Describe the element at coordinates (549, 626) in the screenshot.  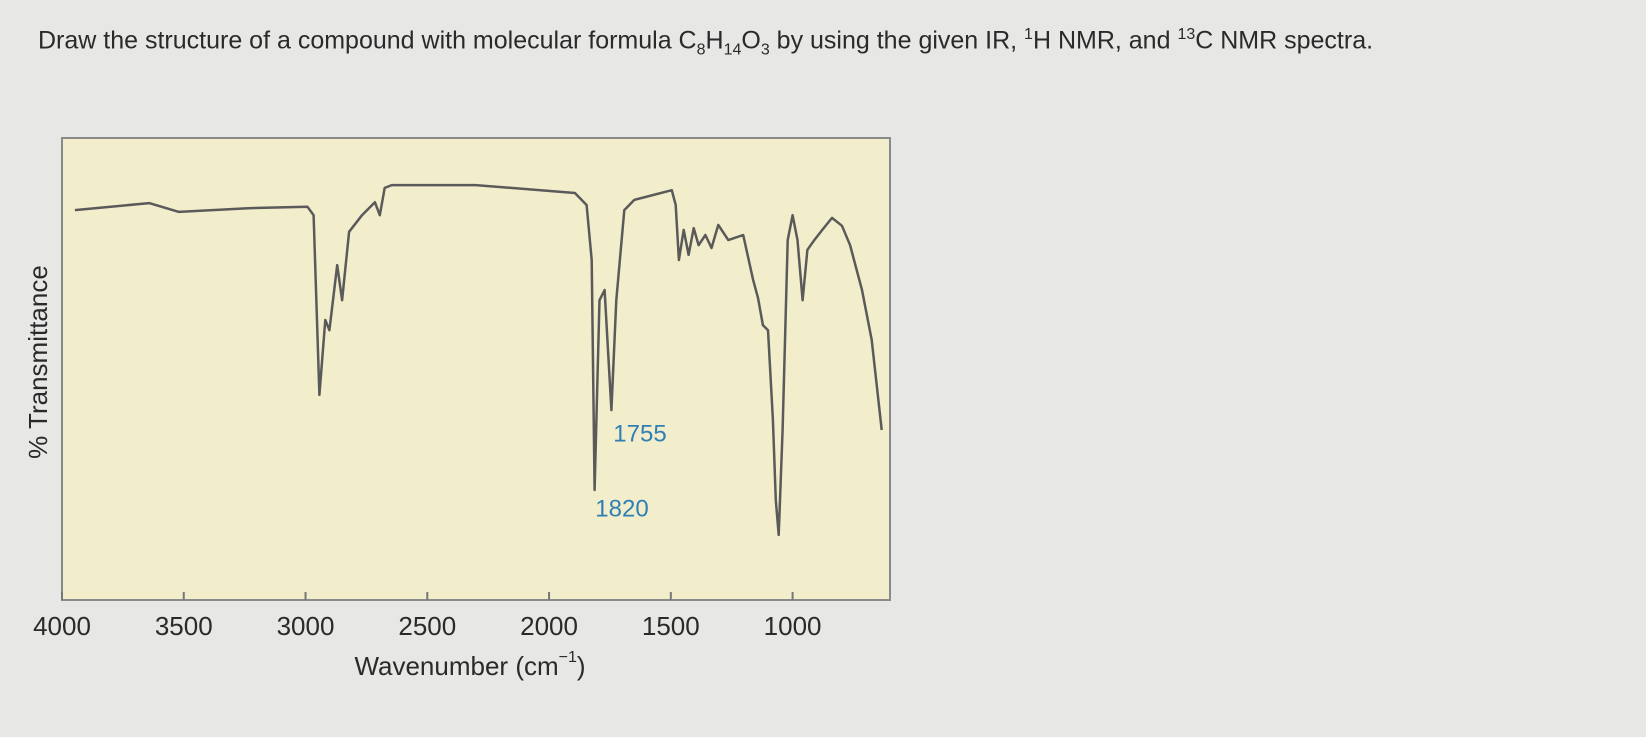
I see `x-tick-label: 2000` at that location.